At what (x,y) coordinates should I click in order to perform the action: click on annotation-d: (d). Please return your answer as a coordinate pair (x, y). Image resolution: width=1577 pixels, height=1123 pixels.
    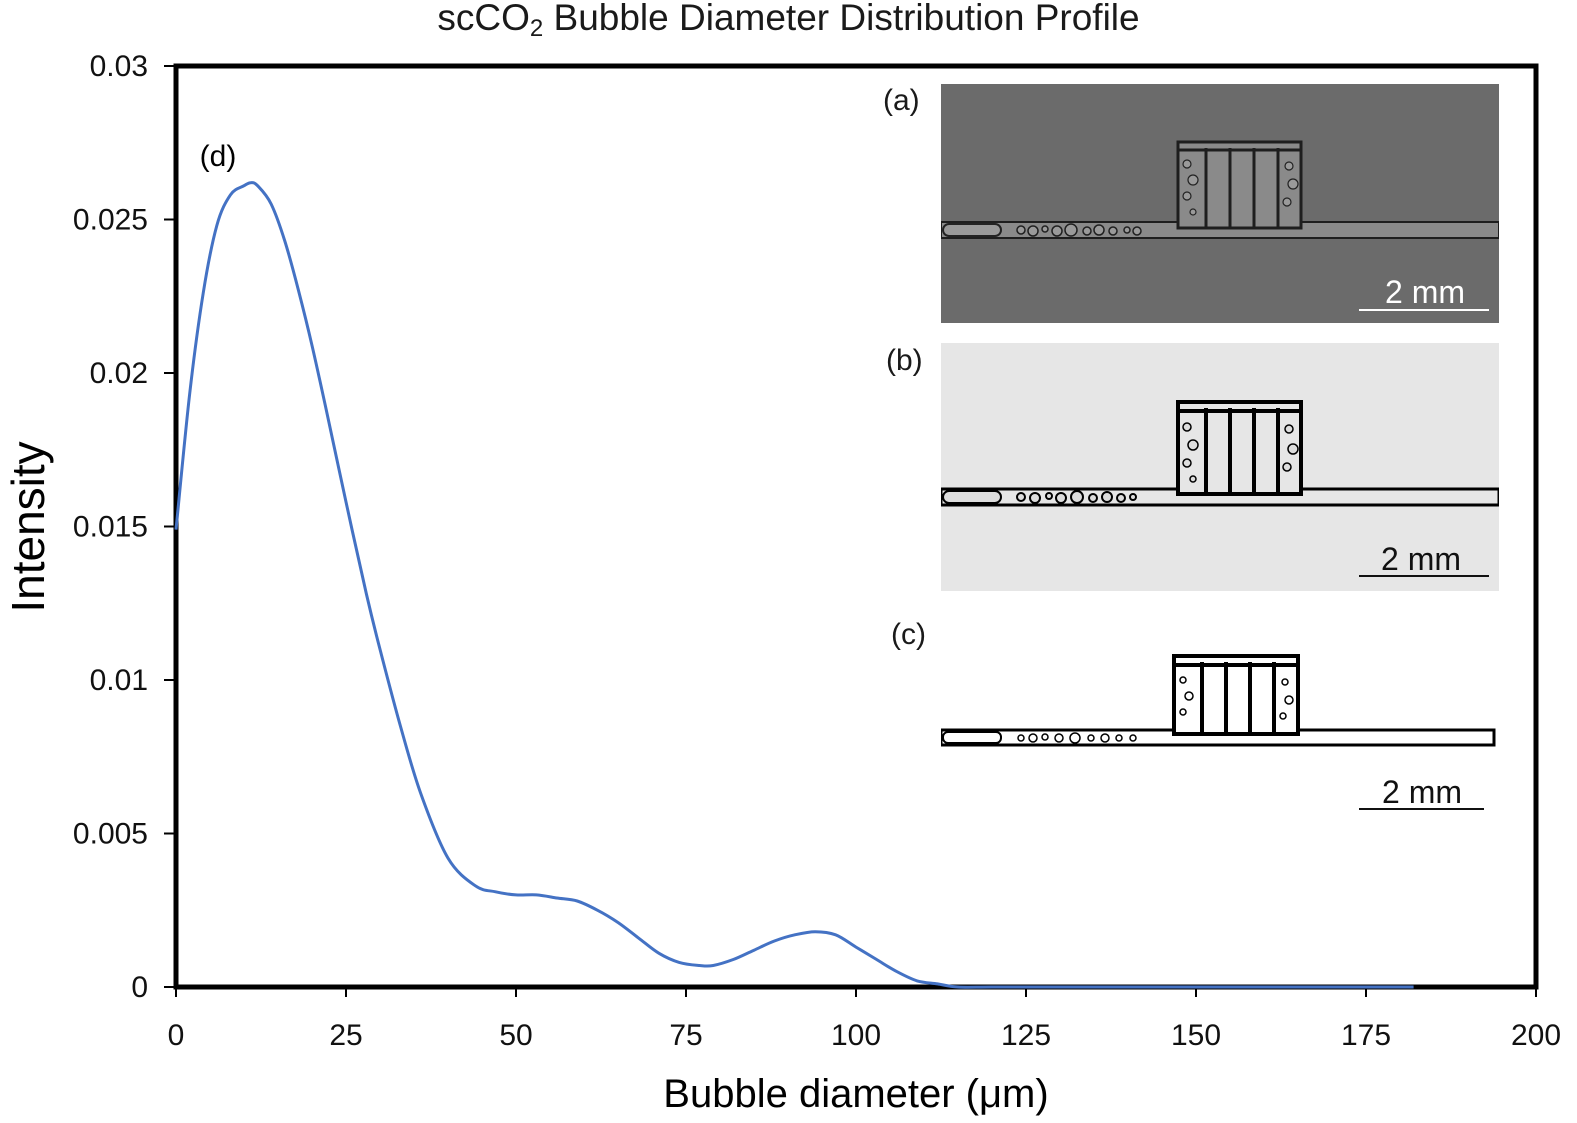
    Looking at the image, I should click on (218, 156).